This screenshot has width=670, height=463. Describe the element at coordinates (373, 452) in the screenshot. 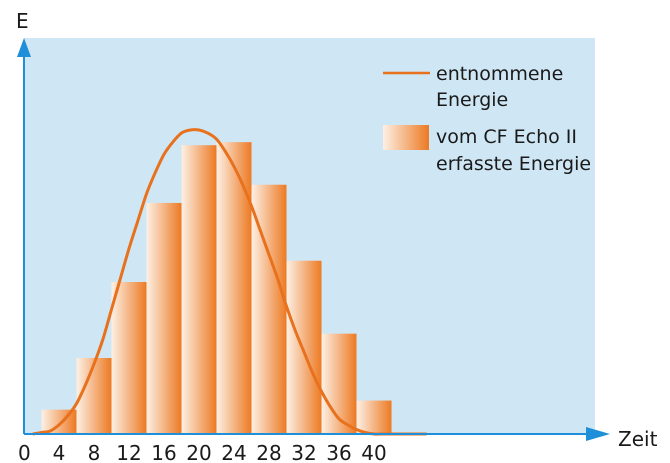

I see `x-tick-label-40: 40` at that location.